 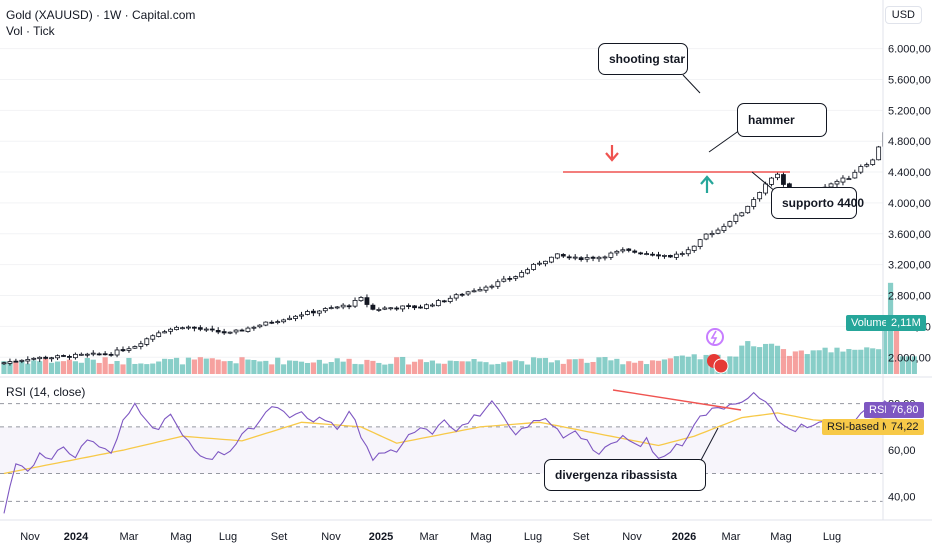 I want to click on shooting-star-pointer, so click(x=691, y=84).